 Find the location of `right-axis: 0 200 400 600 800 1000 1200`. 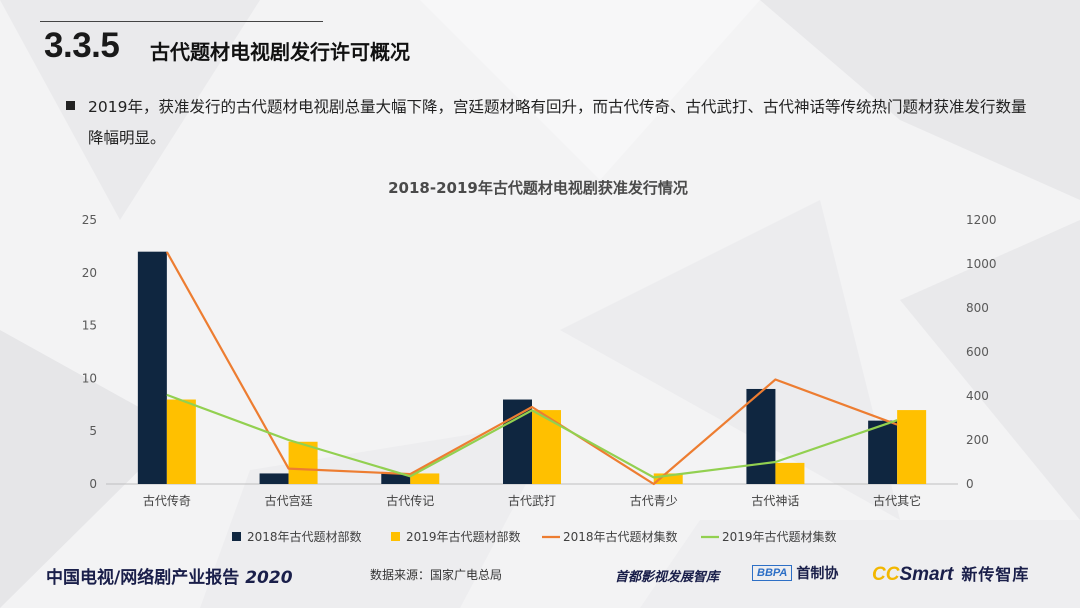

right-axis: 0 200 400 600 800 1000 1200 is located at coordinates (981, 352).